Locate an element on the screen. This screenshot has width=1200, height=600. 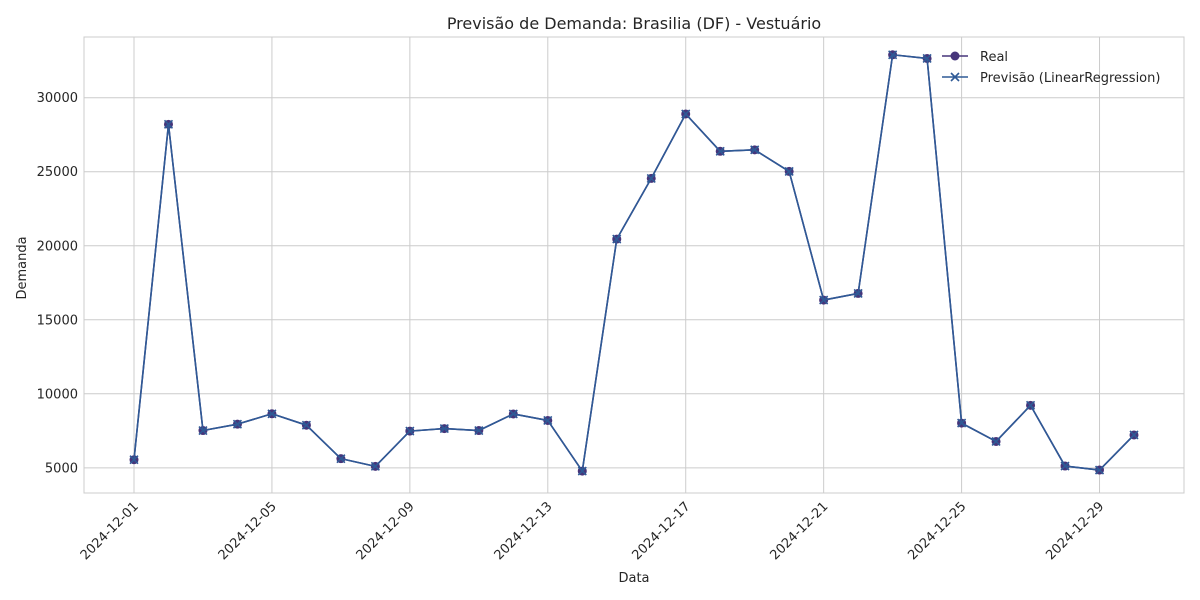
x-tick-label: 2024-12-05 is located at coordinates (248, 531).